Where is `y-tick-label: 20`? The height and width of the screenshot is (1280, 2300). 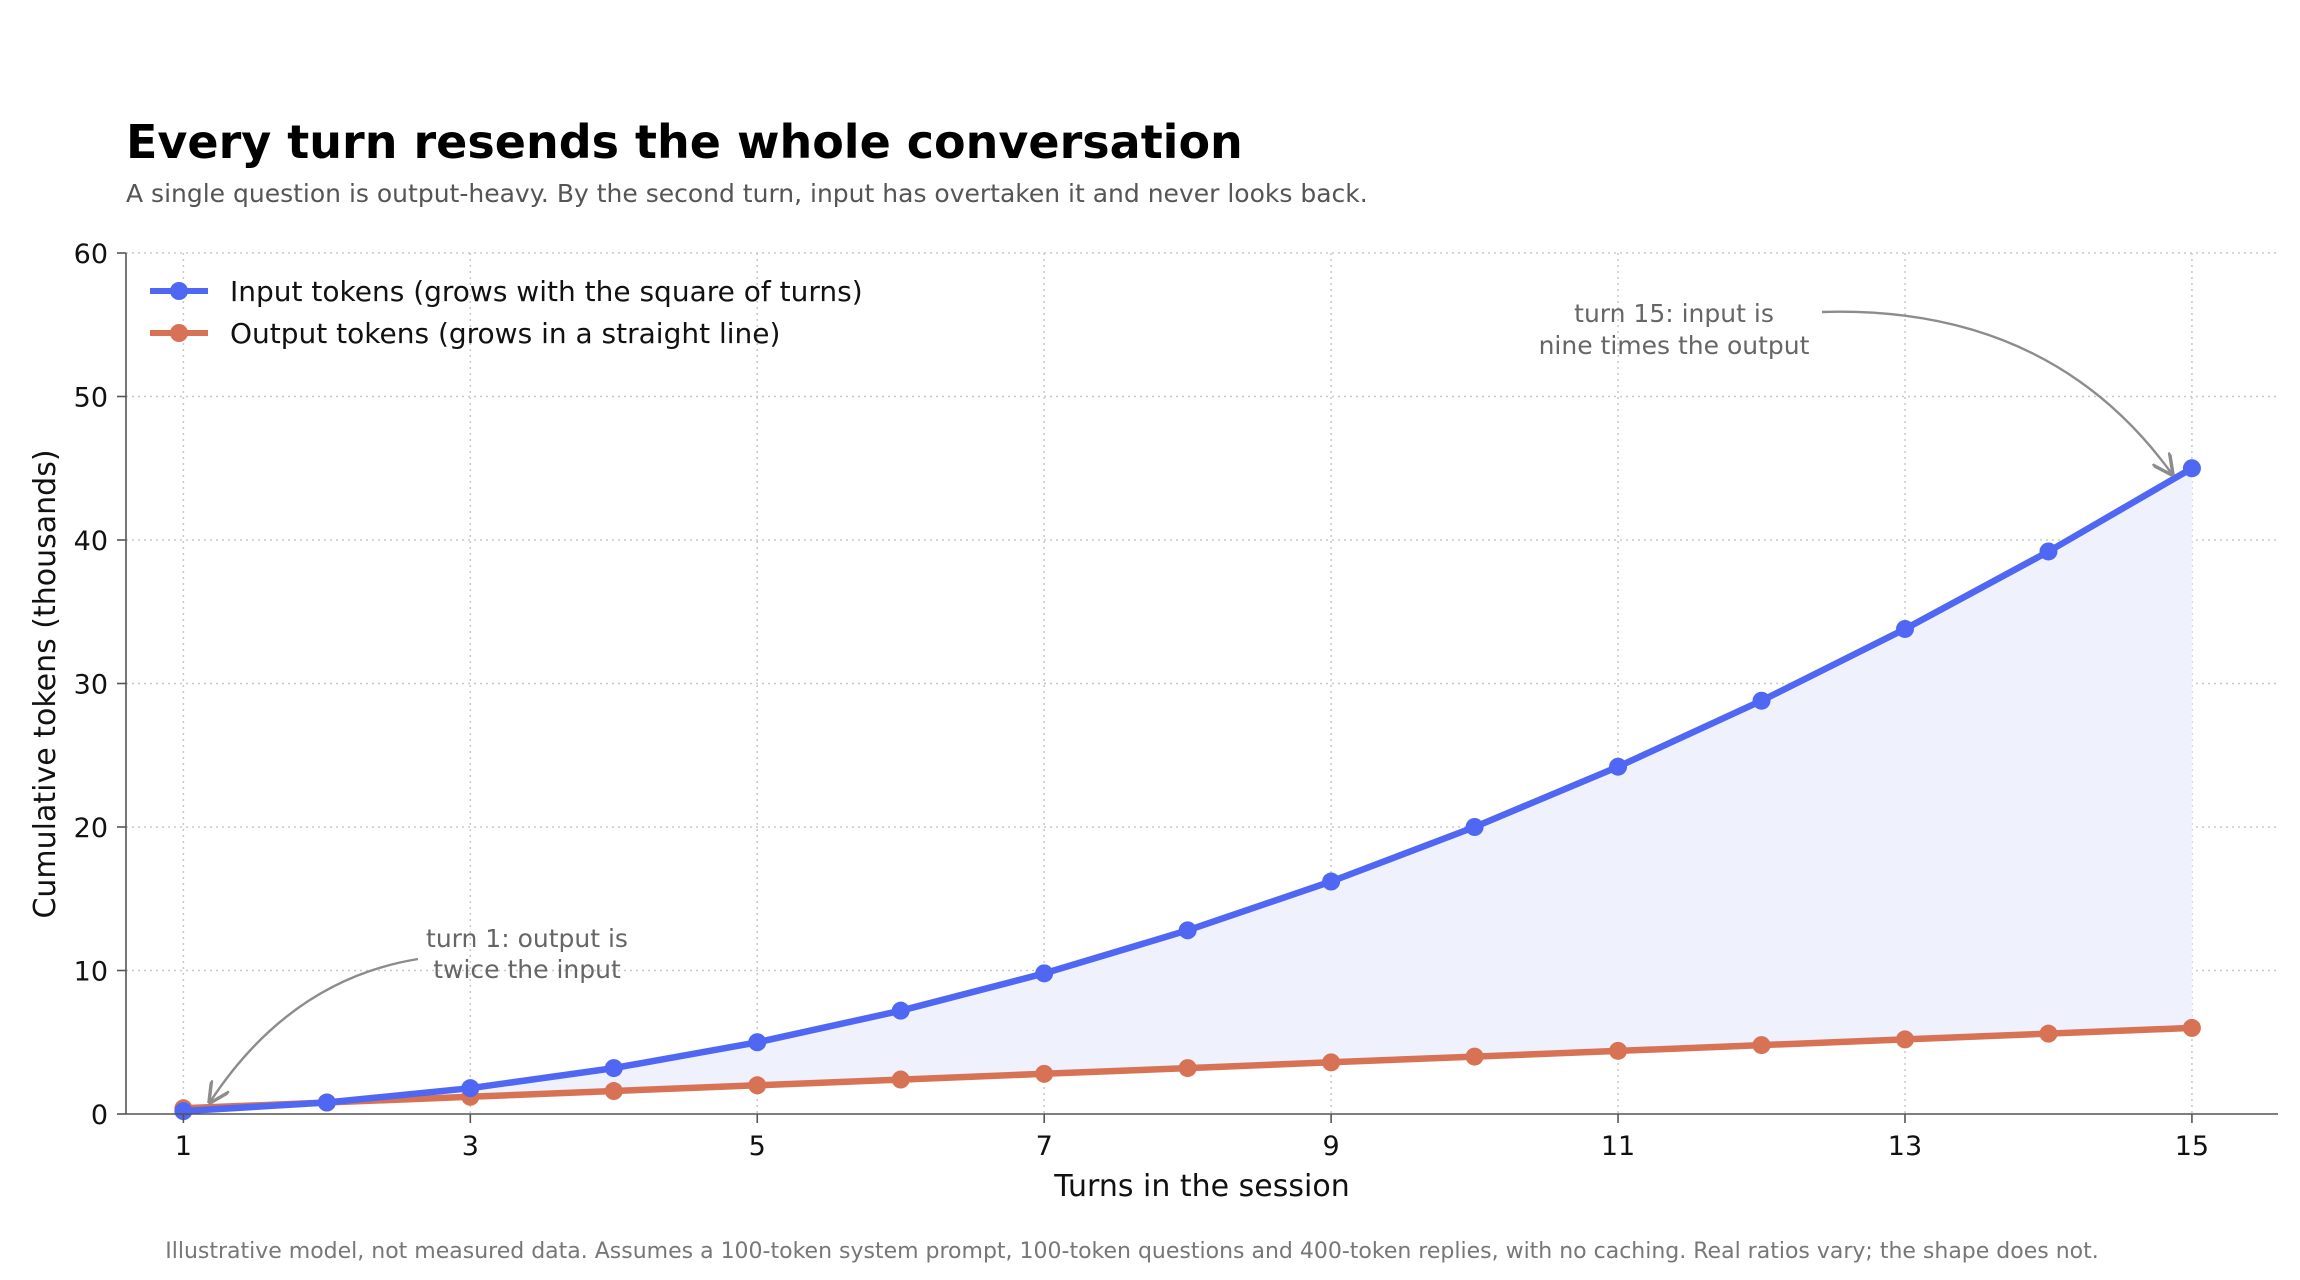
y-tick-label: 20 is located at coordinates (91, 828).